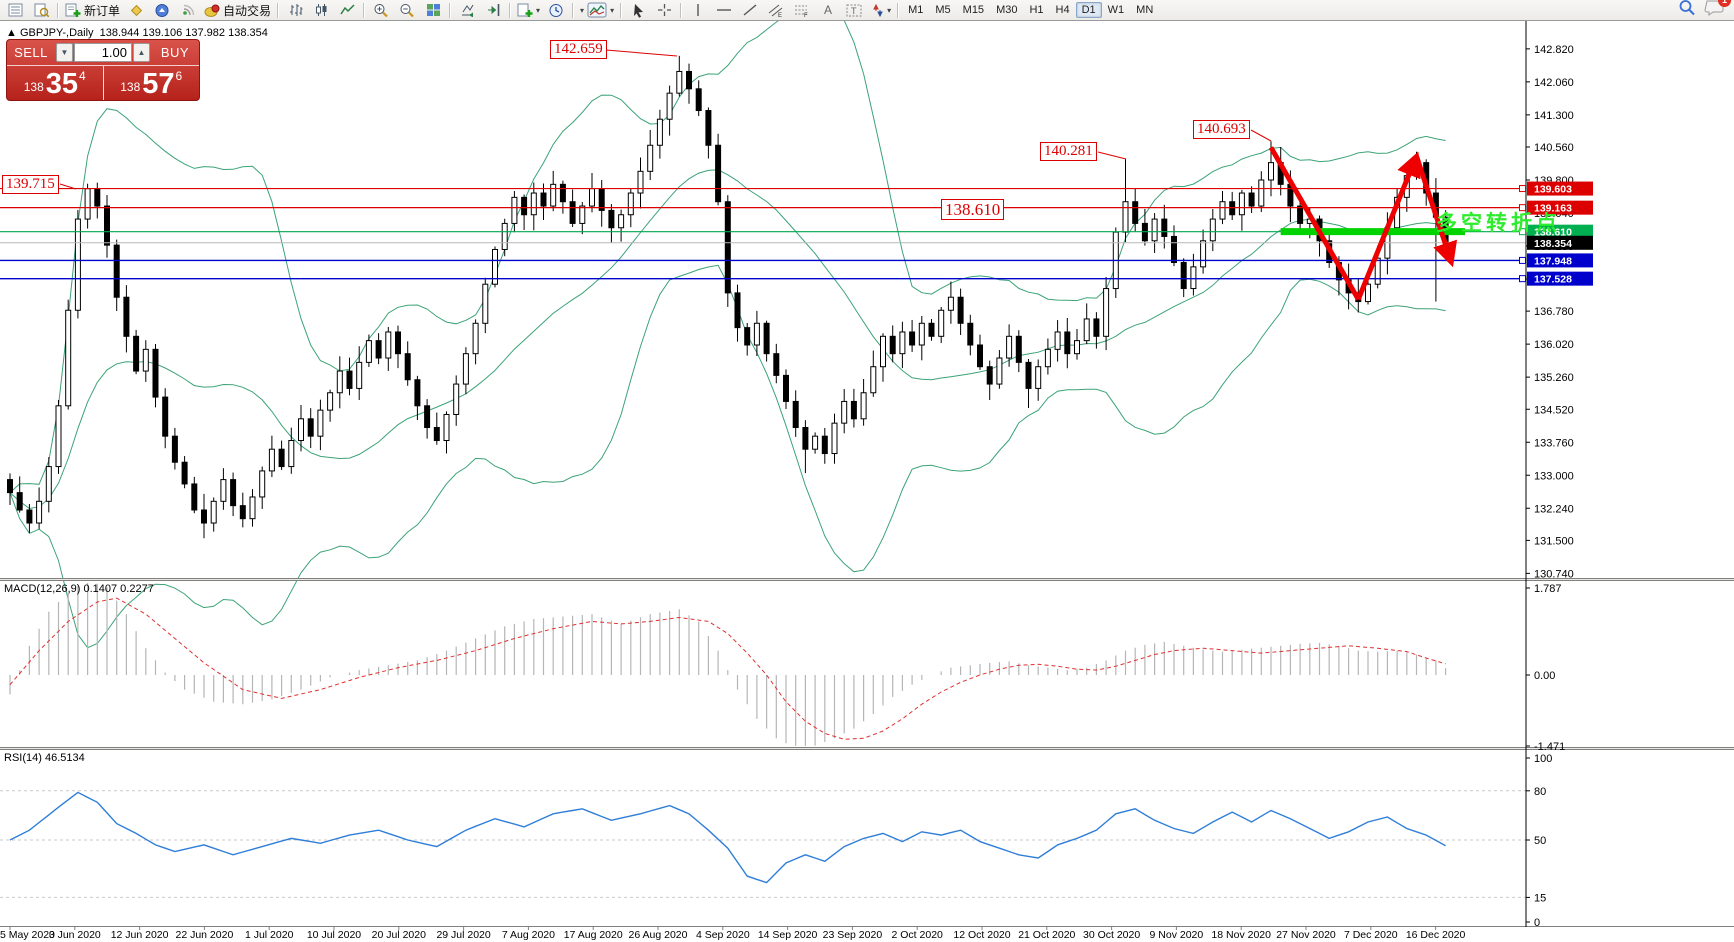  I want to click on volume-decrease-button: ▼, so click(64, 52).